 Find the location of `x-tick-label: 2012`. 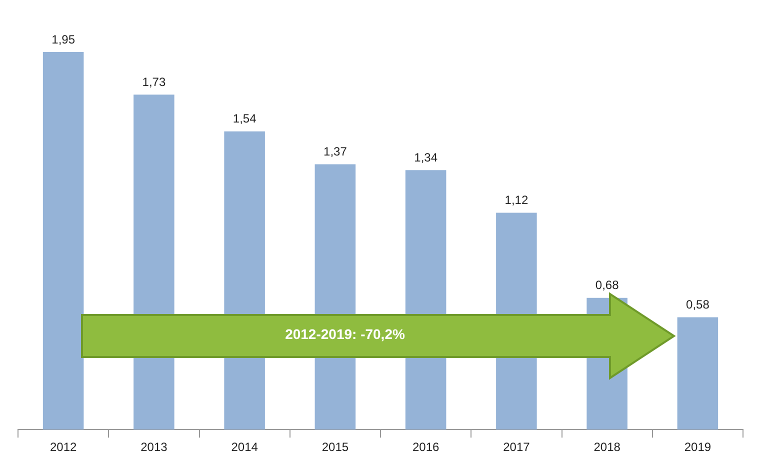

x-tick-label: 2012 is located at coordinates (63, 447).